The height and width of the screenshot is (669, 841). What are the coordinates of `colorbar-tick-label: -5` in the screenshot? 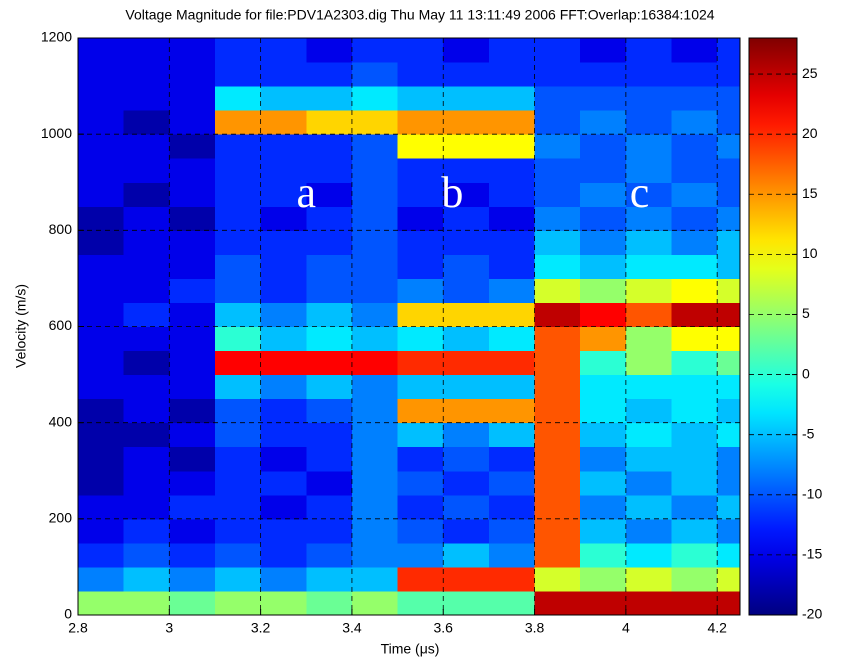 It's located at (808, 433).